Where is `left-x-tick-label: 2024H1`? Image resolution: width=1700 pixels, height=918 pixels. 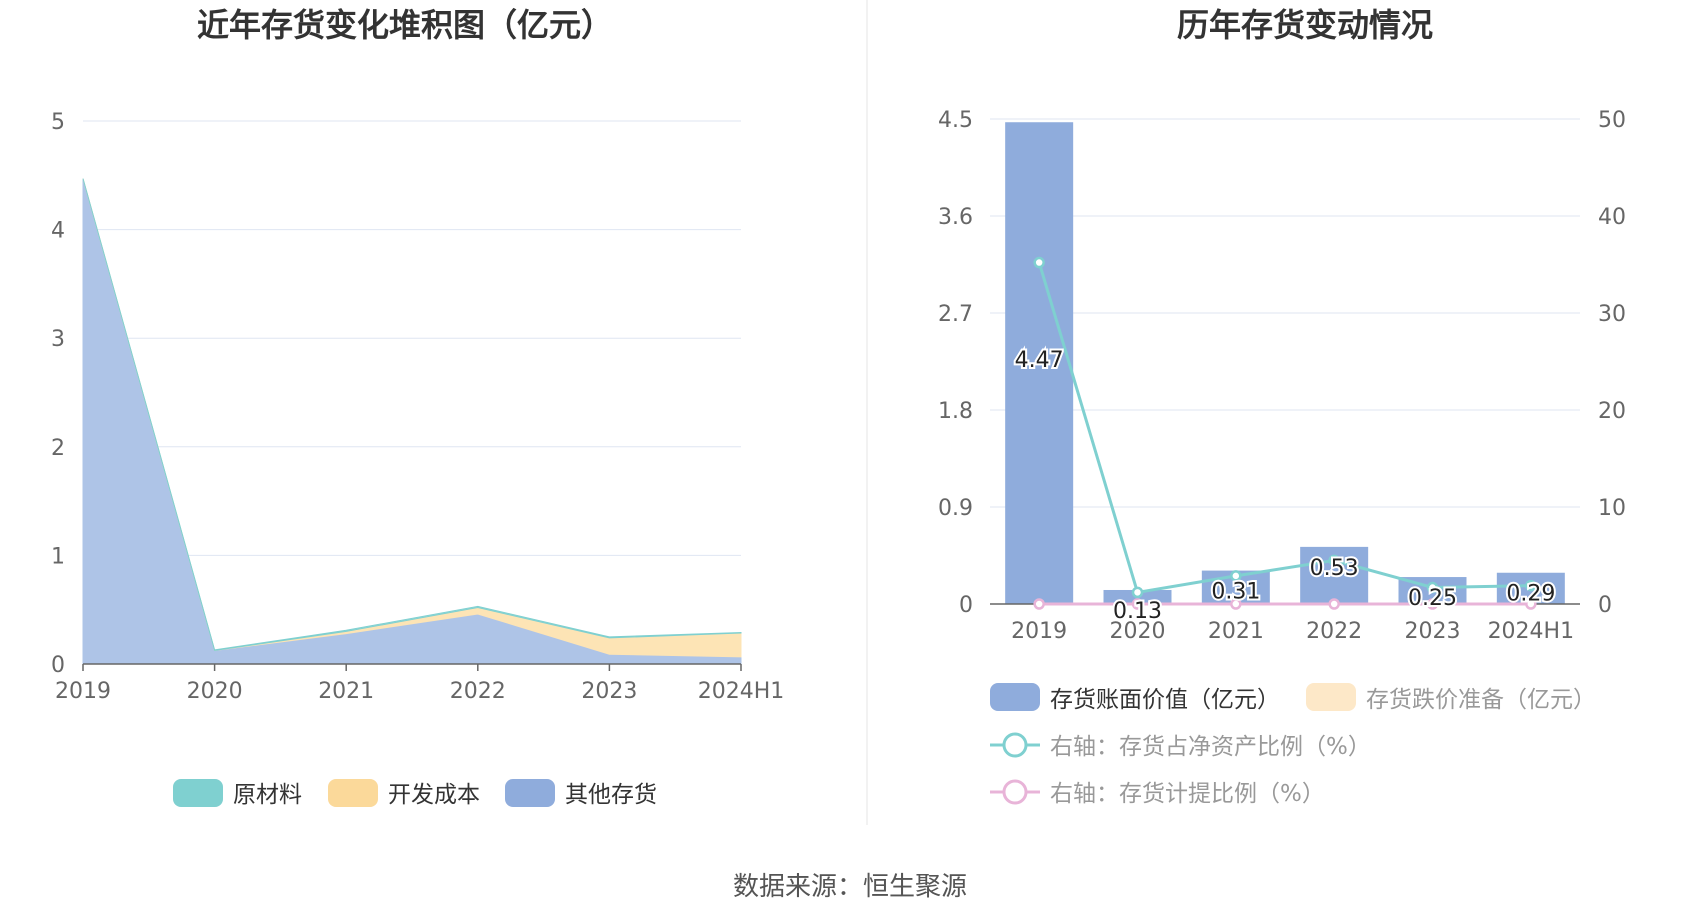 left-x-tick-label: 2024H1 is located at coordinates (741, 691).